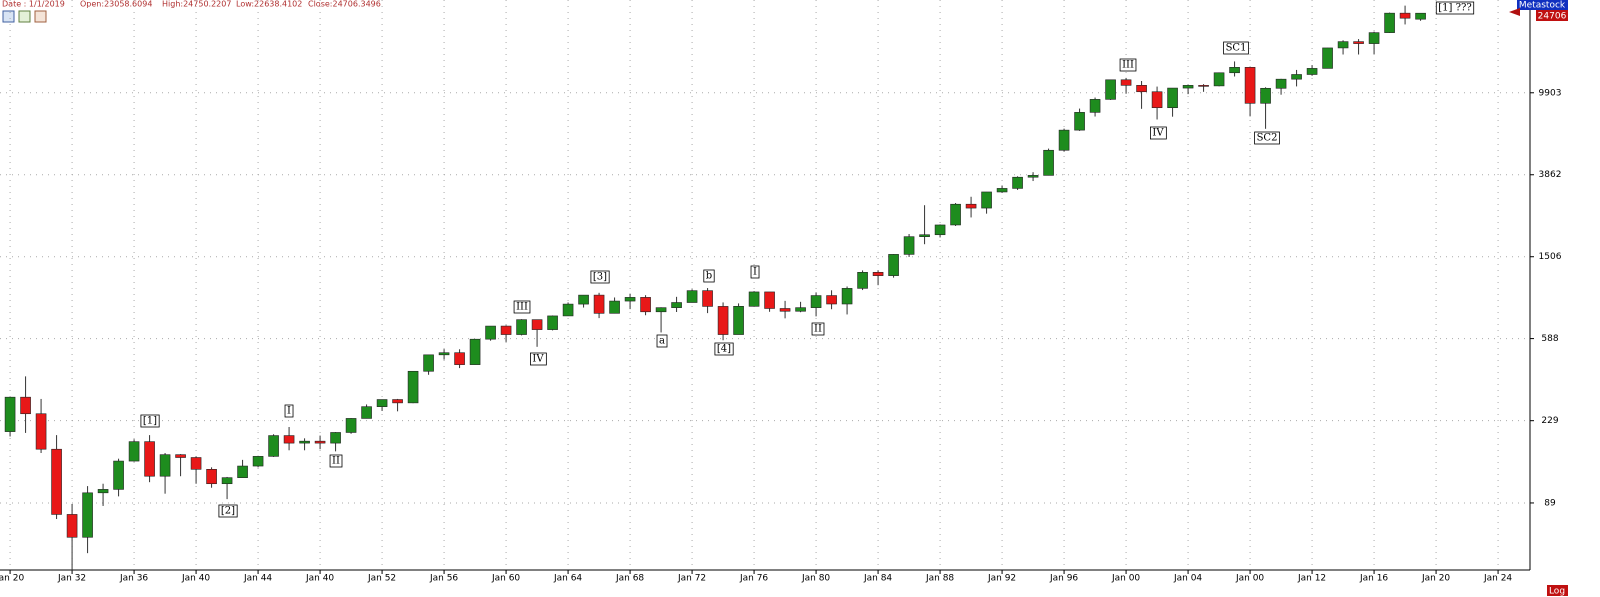 The height and width of the screenshot is (597, 1600). I want to click on y-tick-label: 89, so click(1550, 503).